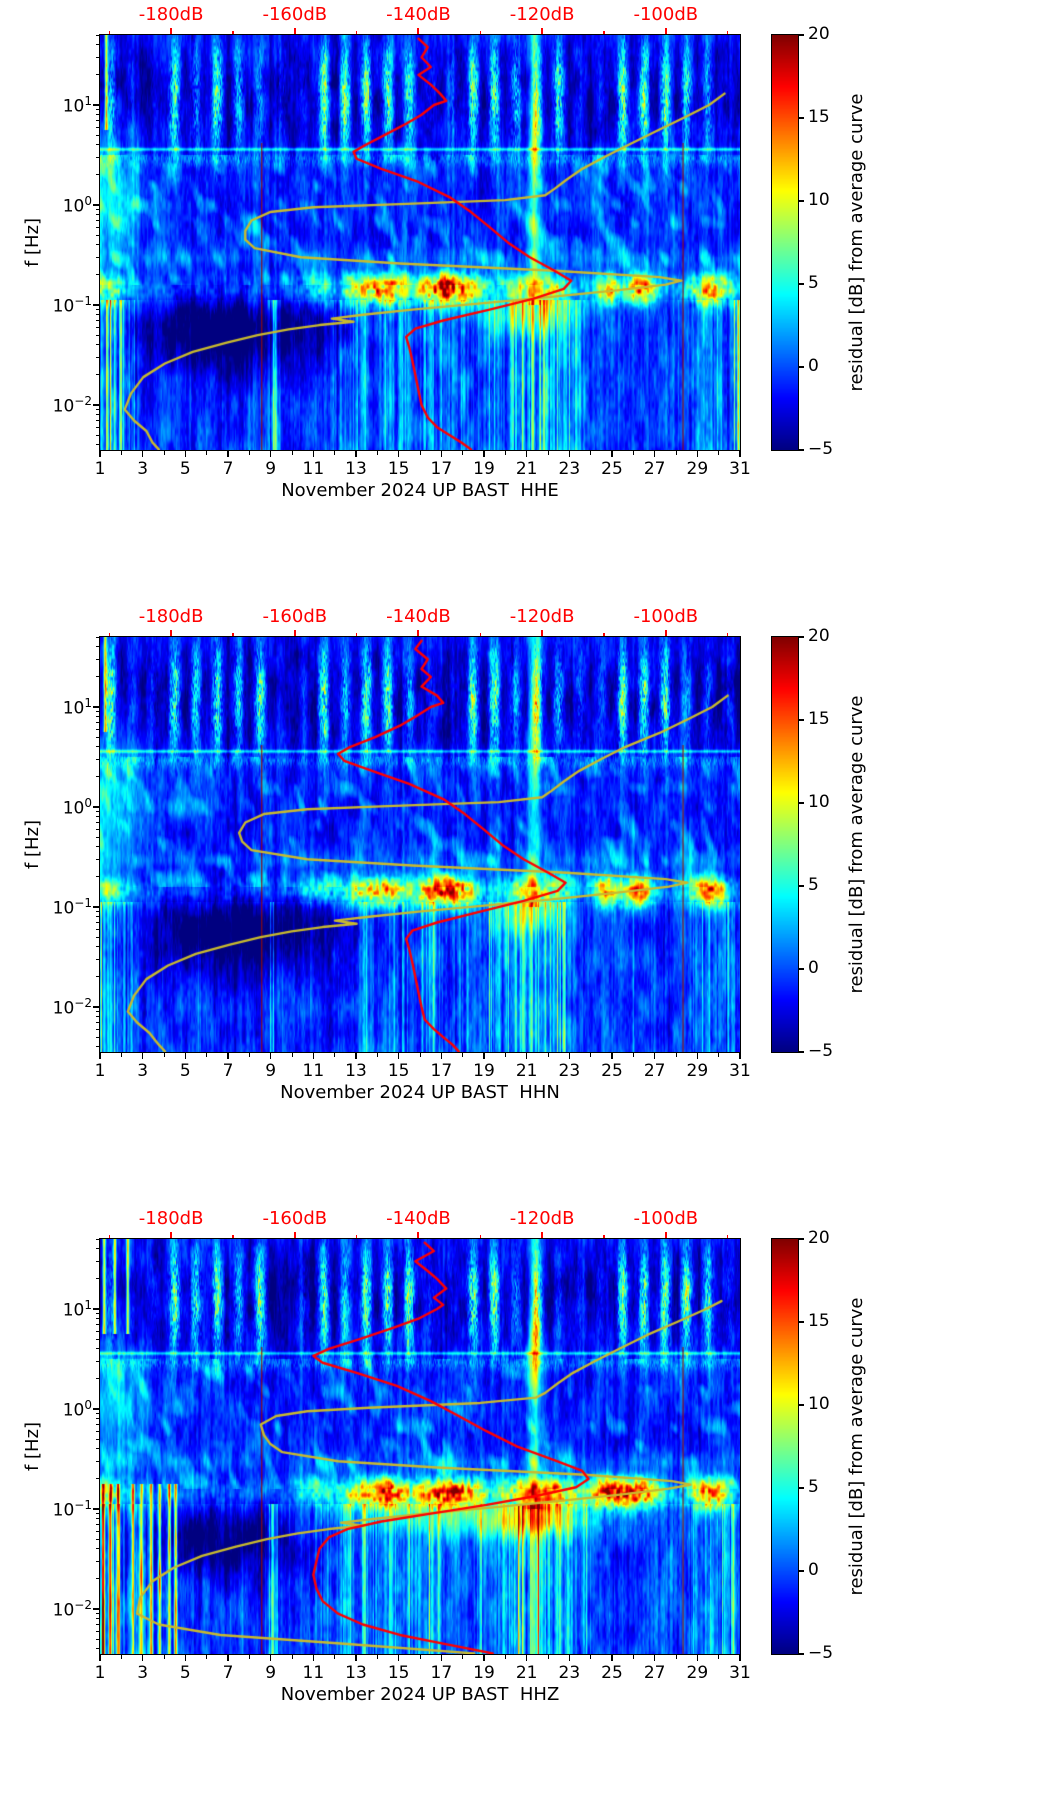 Image resolution: width=1052 pixels, height=1806 pixels. What do you see at coordinates (441, 1673) in the screenshot?
I see `x-axis-tick-label: 17` at bounding box center [441, 1673].